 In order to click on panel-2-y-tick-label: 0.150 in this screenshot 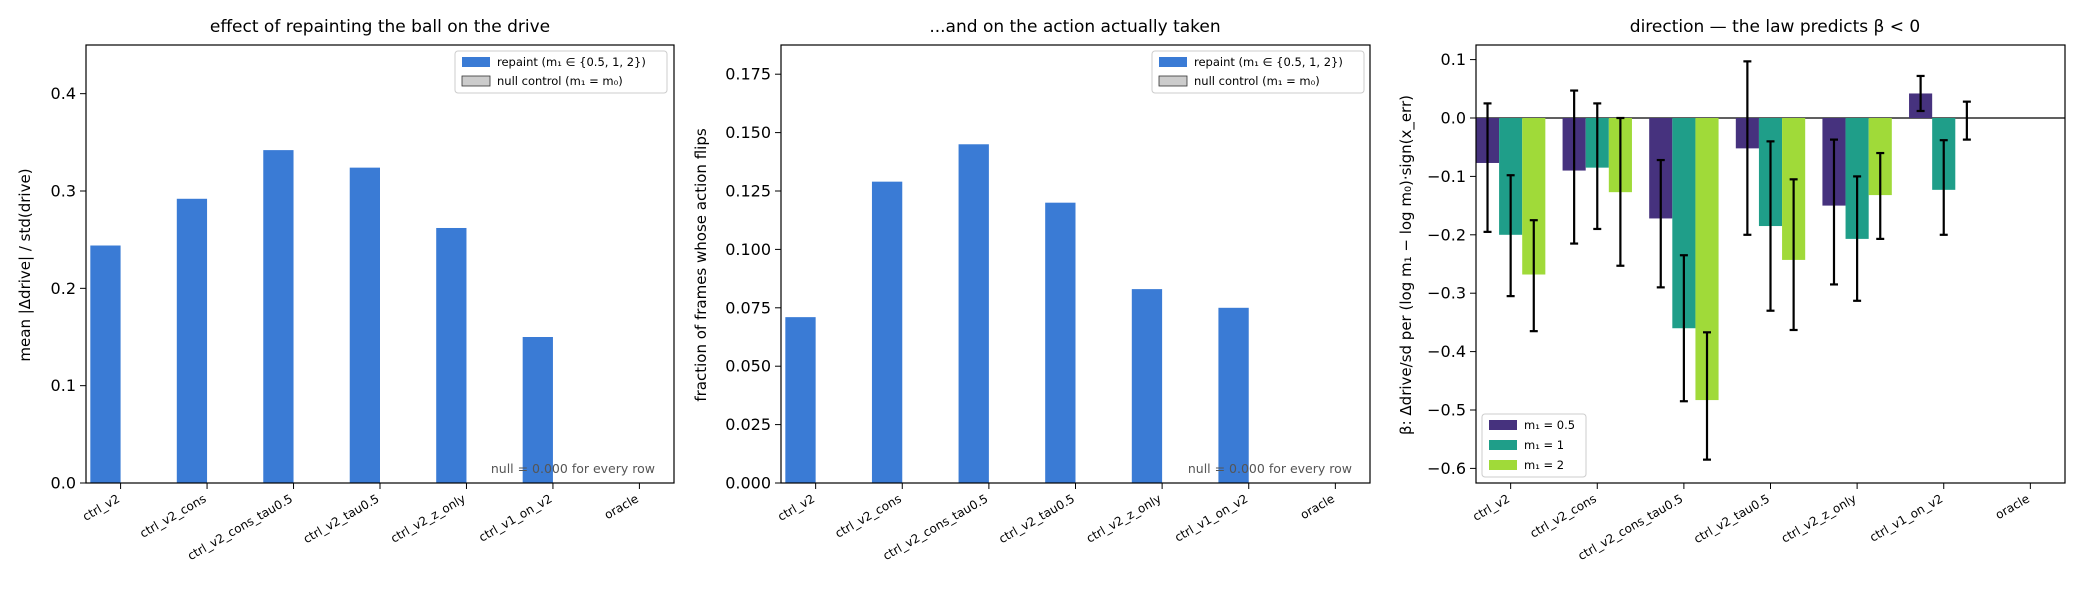, I will do `click(748, 132)`.